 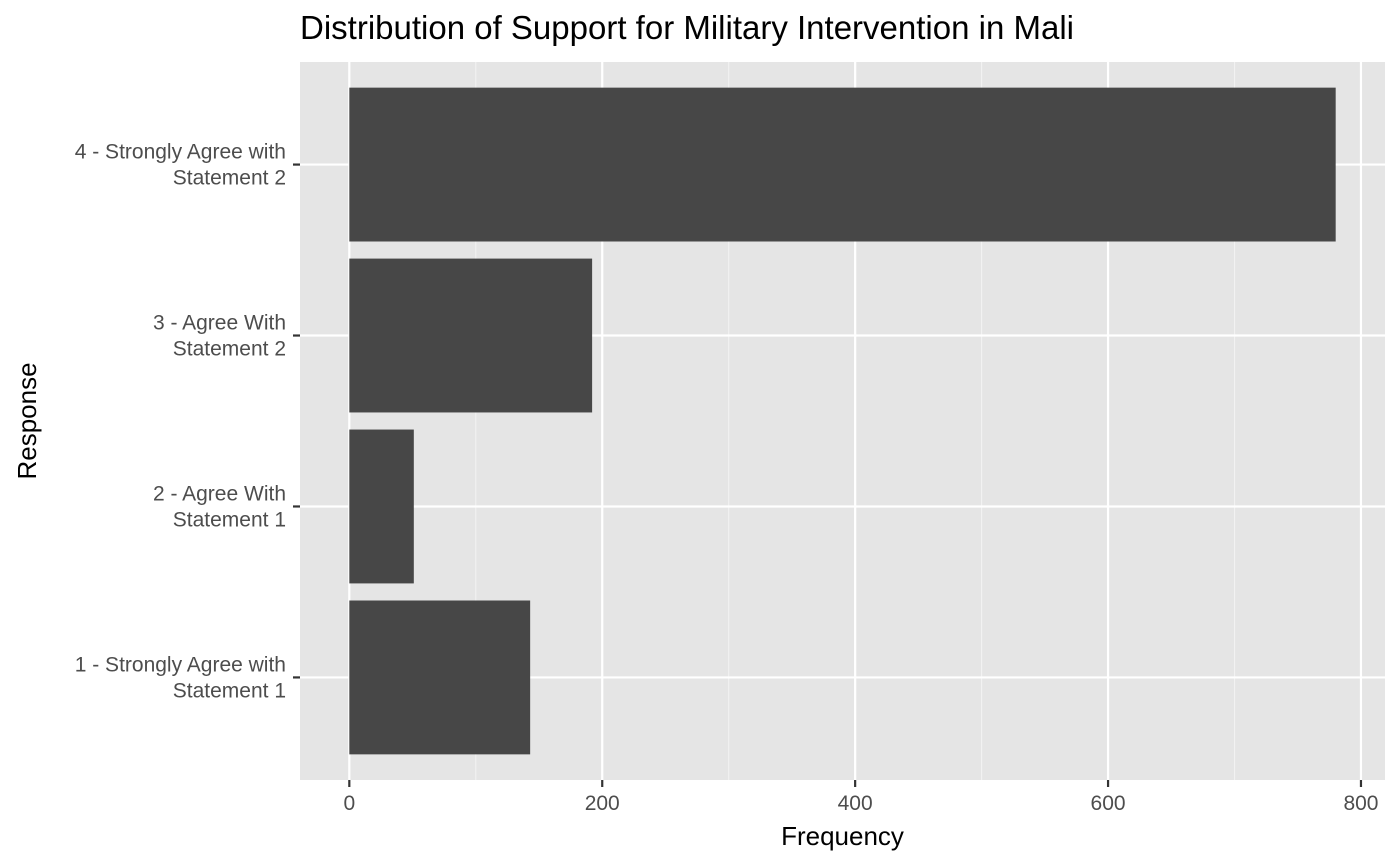 I want to click on x-tick-label: 0, so click(x=349, y=803).